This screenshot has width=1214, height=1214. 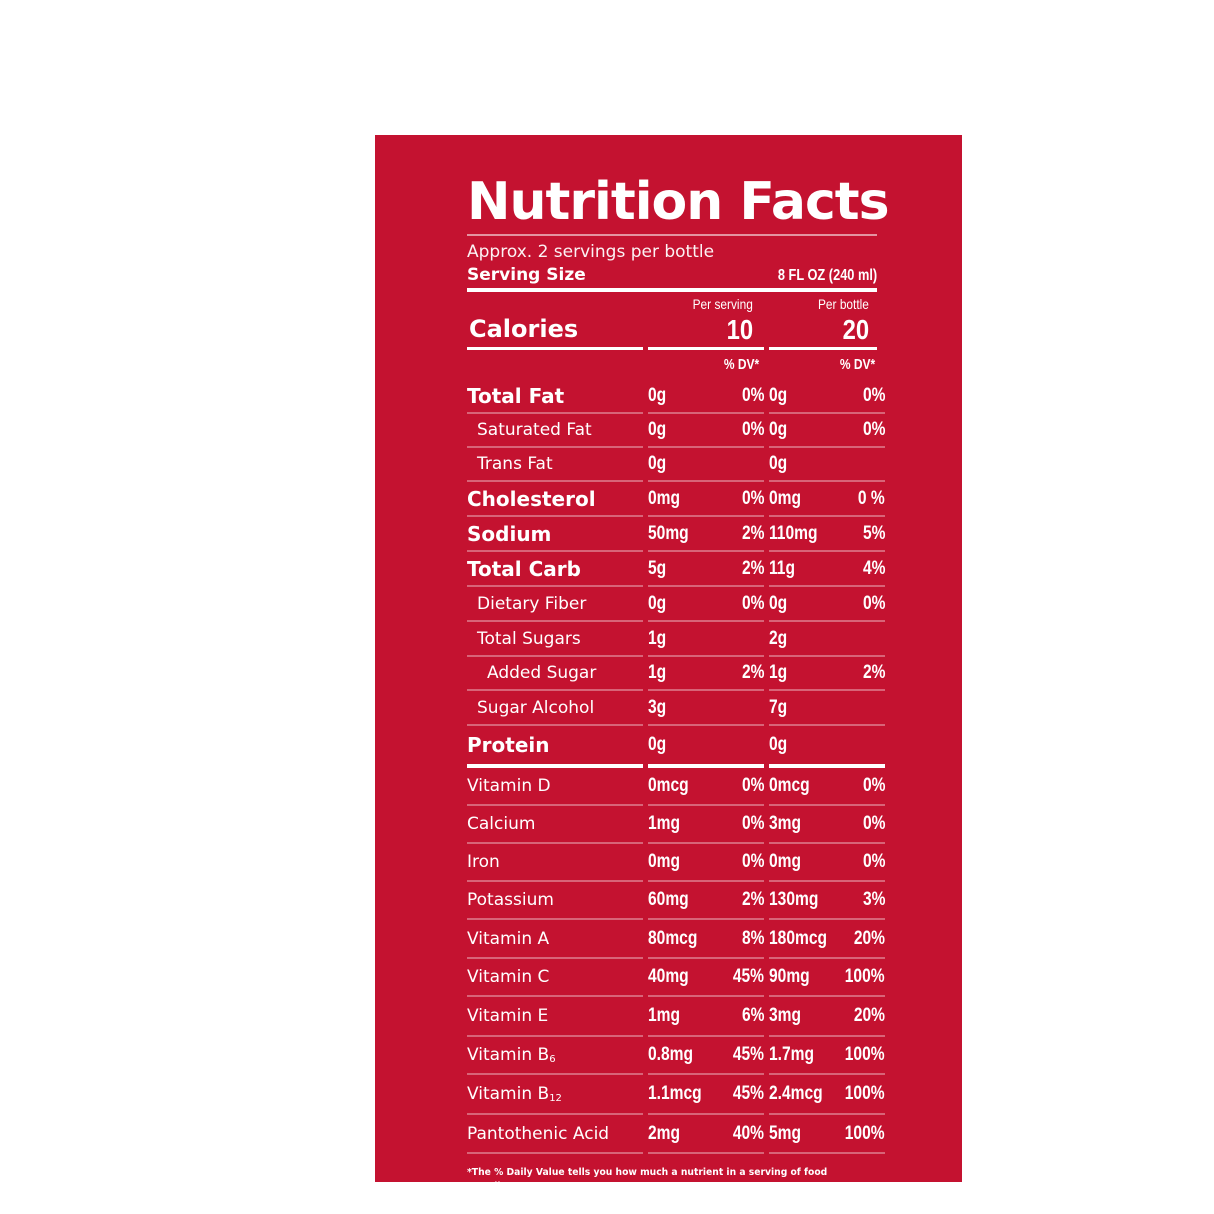 I want to click on nutrient-name-text: Potassium, so click(x=510, y=900).